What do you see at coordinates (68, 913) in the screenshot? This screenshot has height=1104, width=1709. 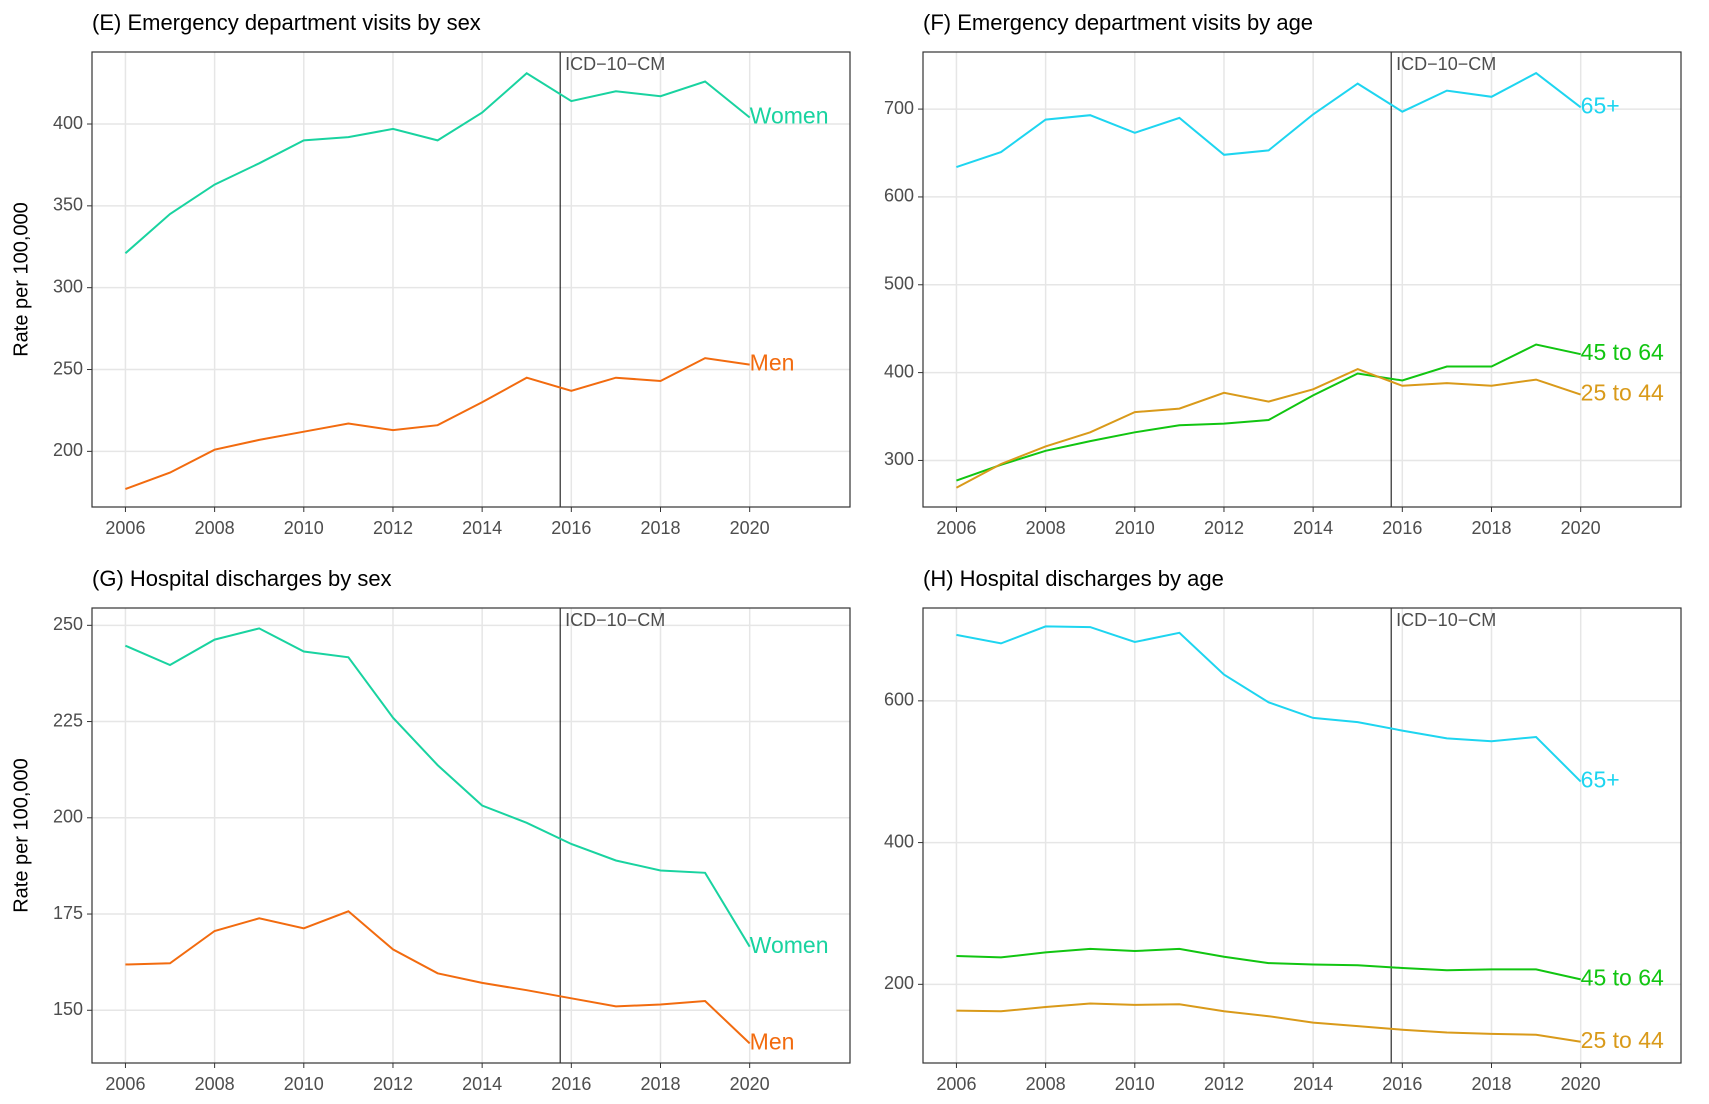 I see `y-tick-label: 175` at bounding box center [68, 913].